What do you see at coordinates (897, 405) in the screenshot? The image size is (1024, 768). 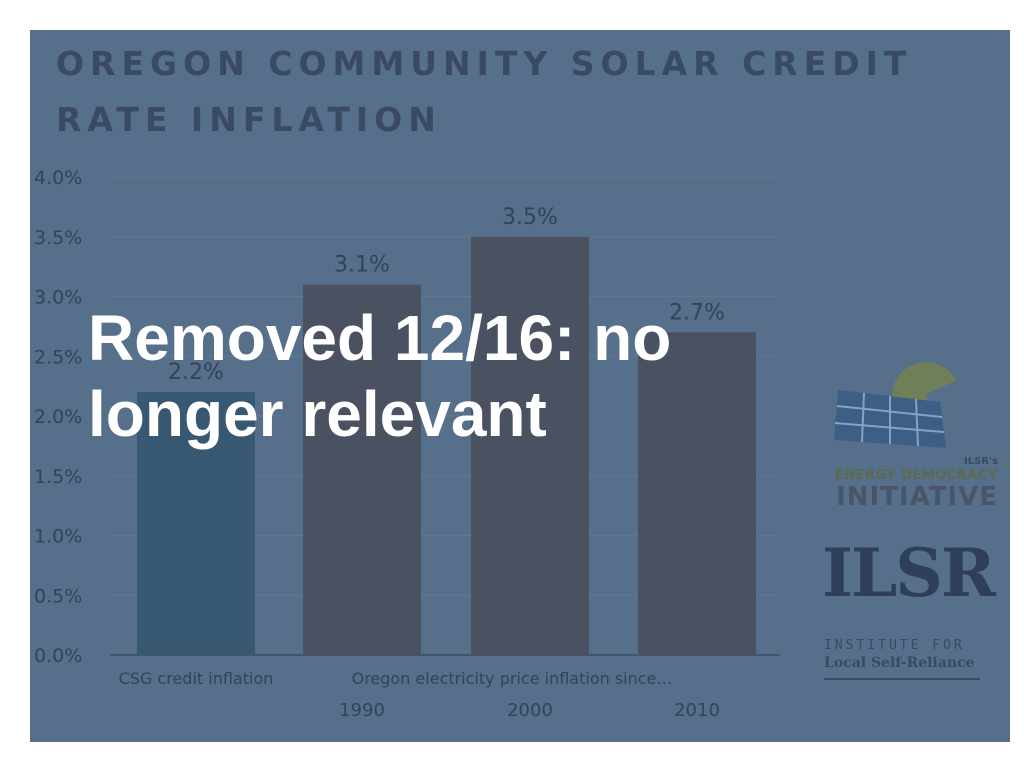 I see `energy-democracy-logo-icon` at bounding box center [897, 405].